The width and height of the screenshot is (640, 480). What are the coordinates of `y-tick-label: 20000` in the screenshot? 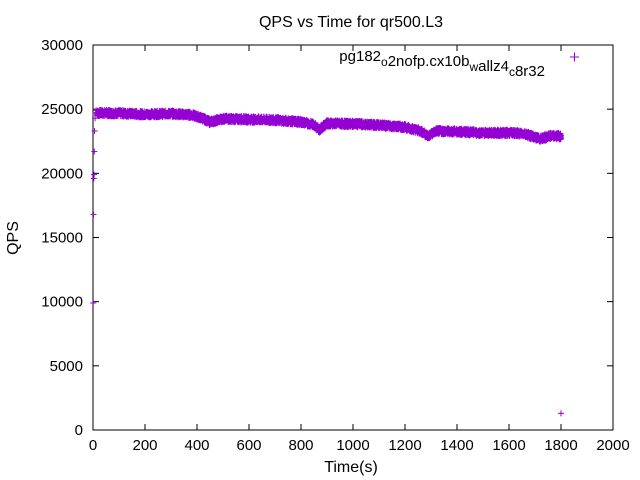 It's located at (62, 173).